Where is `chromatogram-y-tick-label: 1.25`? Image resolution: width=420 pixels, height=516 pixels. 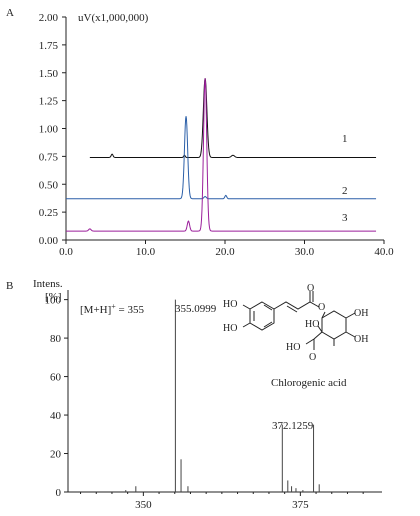
chromatogram-y-tick-label: 1.25 is located at coordinates (49, 102).